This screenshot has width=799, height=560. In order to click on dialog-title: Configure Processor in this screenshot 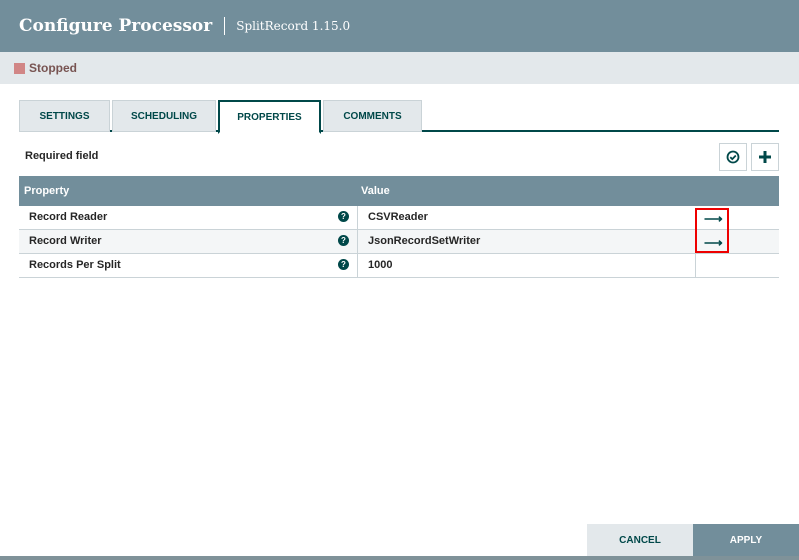, I will do `click(116, 26)`.